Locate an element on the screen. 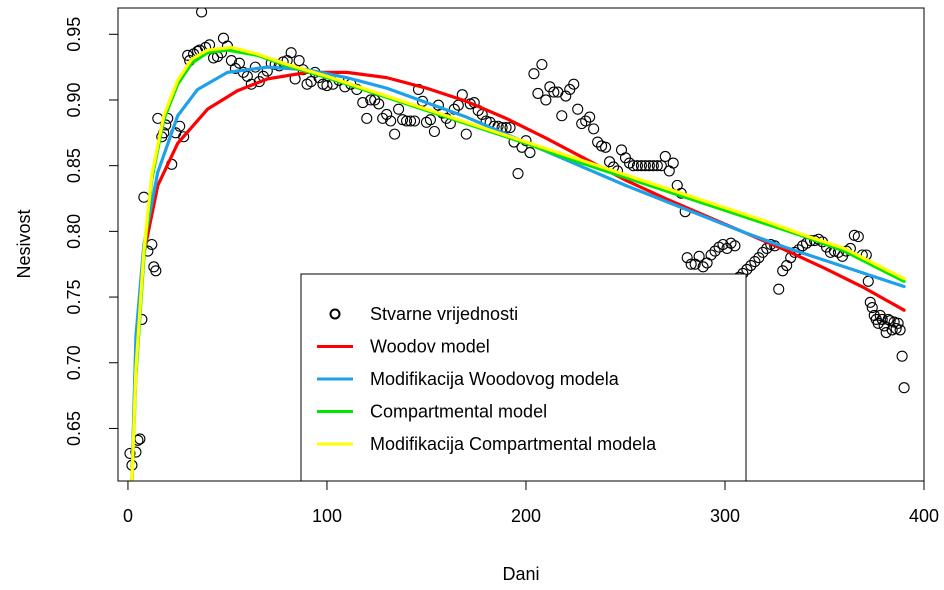  x-tick-label: 100 is located at coordinates (327, 516).